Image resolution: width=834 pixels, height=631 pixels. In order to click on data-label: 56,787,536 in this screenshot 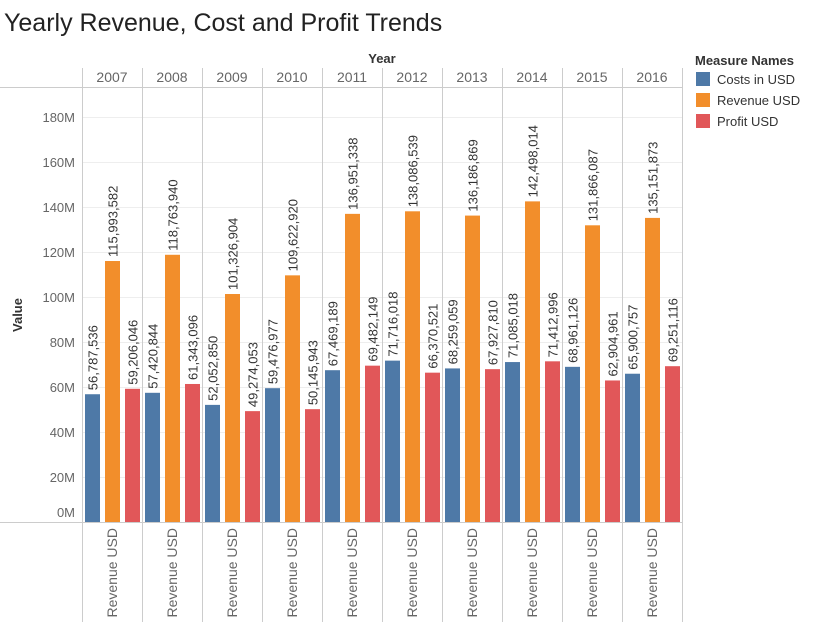, I will do `click(93, 357)`.